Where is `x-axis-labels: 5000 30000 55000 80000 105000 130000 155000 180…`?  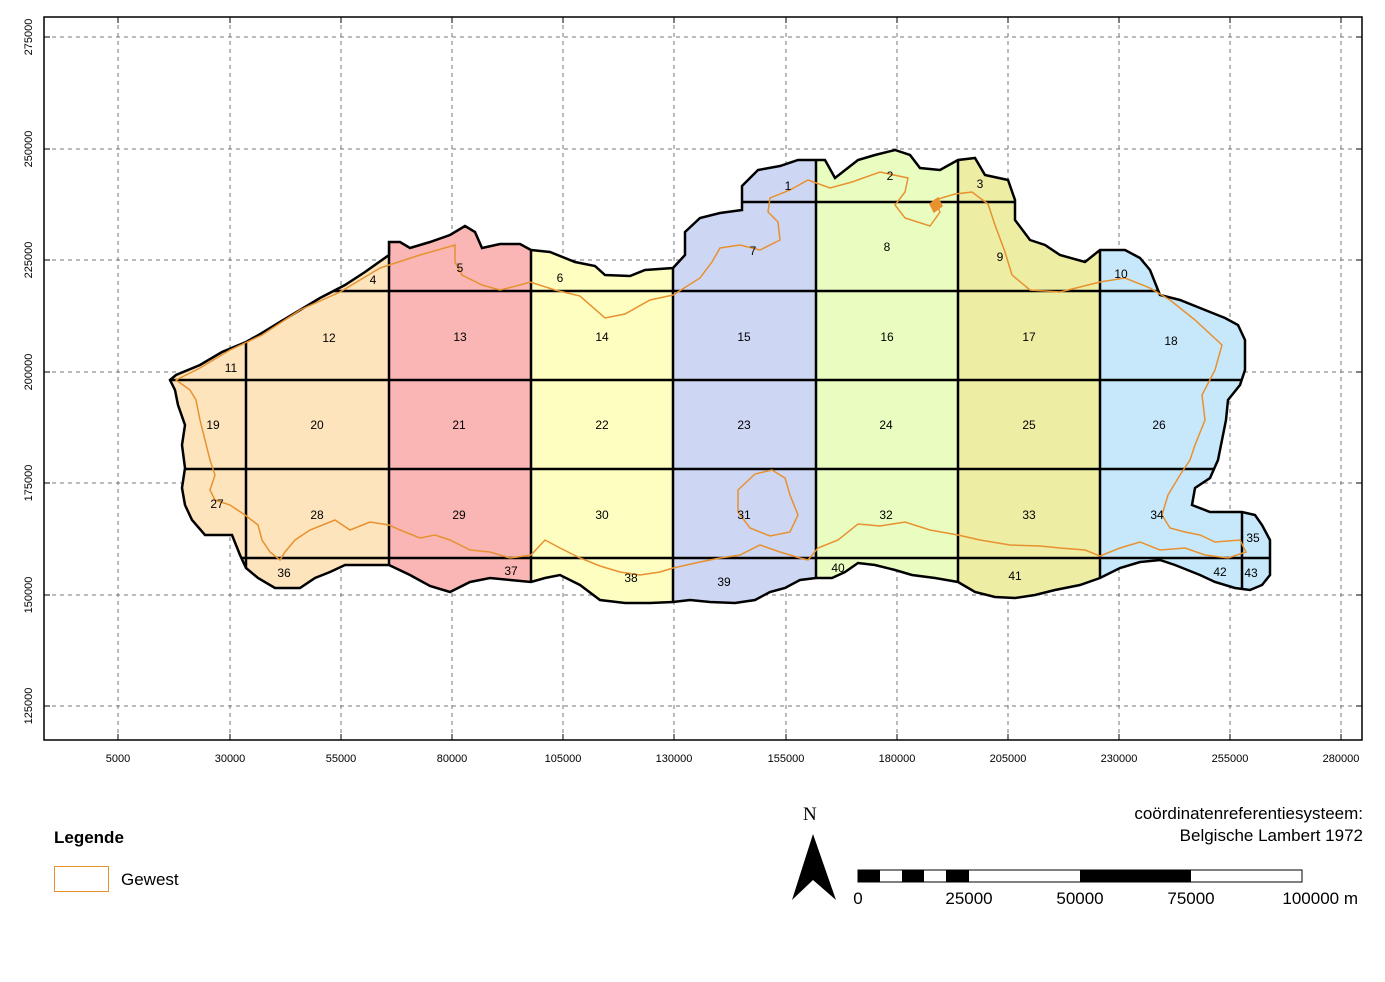
x-axis-labels: 5000 30000 55000 80000 105000 130000 155000 180… is located at coordinates (733, 759).